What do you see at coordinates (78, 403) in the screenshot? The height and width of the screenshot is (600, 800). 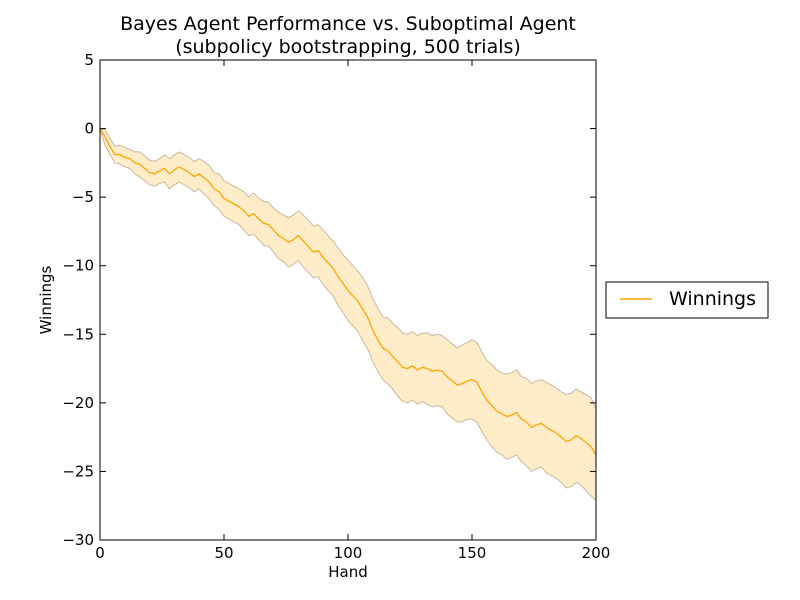 I see `y-tick-label: −20` at bounding box center [78, 403].